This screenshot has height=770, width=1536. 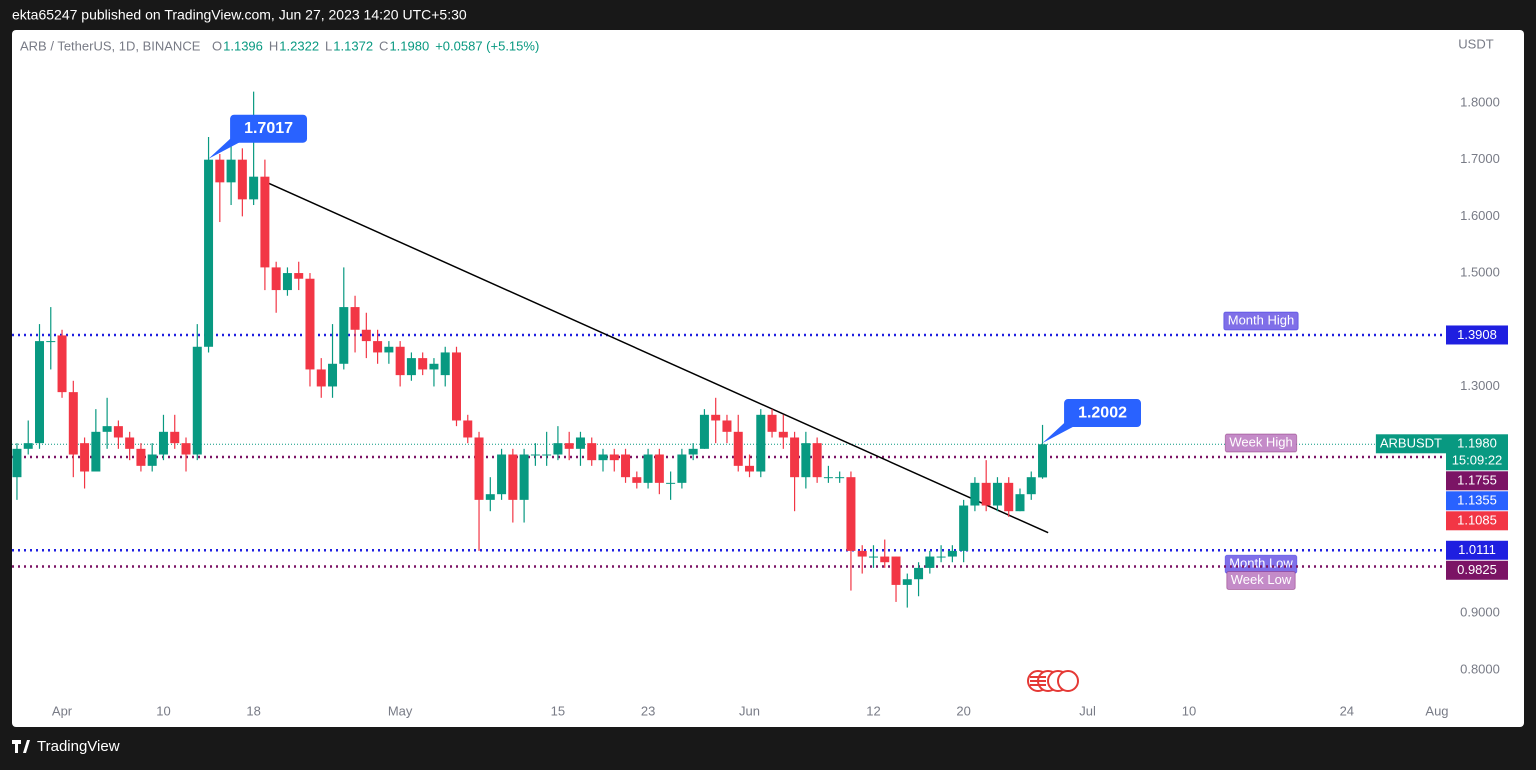 What do you see at coordinates (62, 710) in the screenshot?
I see `x-tick-label: Apr` at bounding box center [62, 710].